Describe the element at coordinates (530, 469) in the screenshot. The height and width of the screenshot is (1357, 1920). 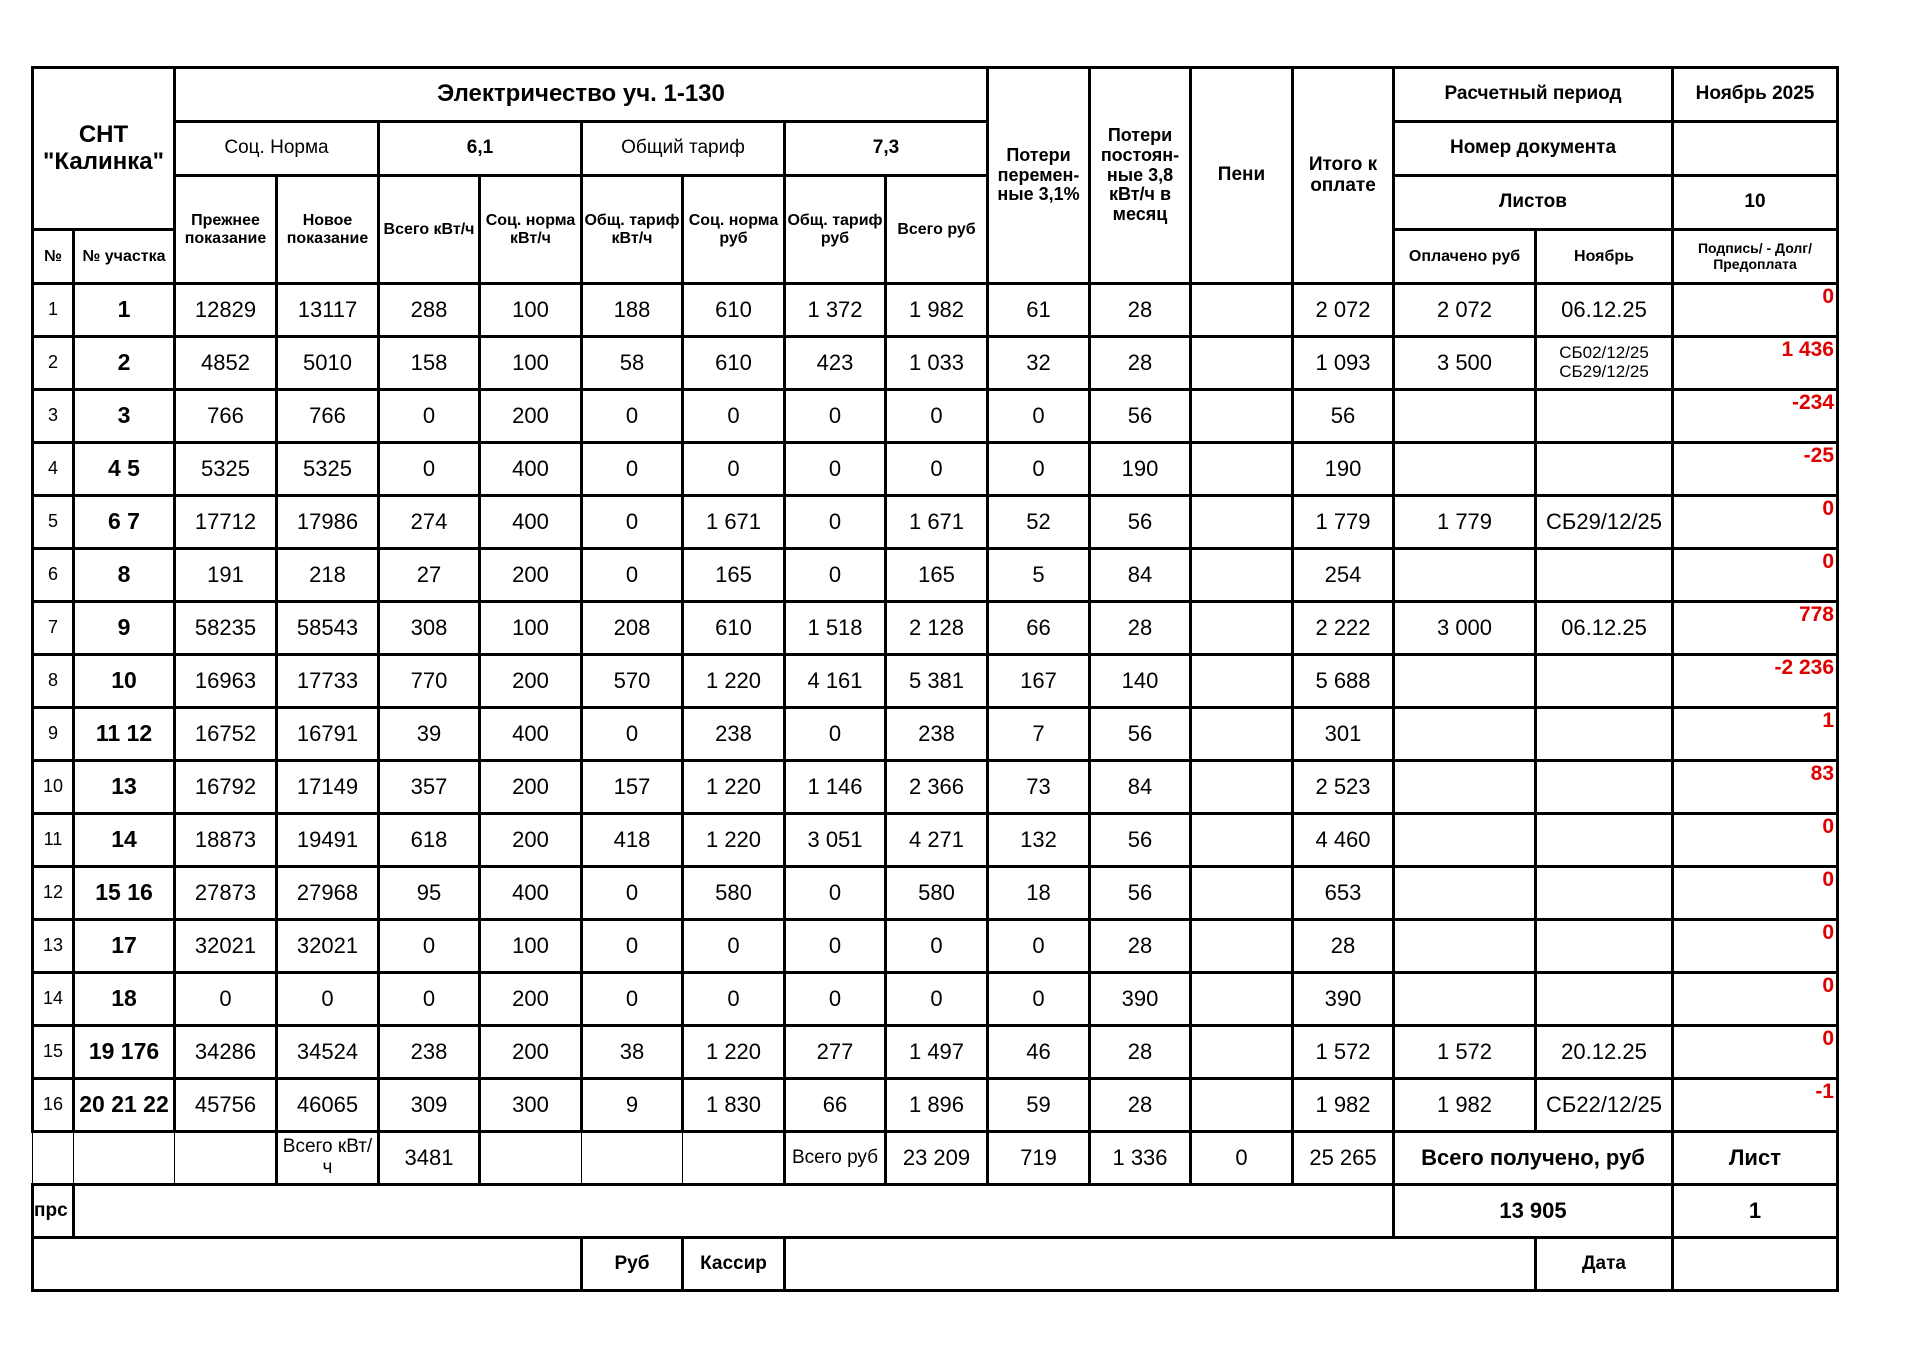
I see `soc-kwh: 400` at that location.